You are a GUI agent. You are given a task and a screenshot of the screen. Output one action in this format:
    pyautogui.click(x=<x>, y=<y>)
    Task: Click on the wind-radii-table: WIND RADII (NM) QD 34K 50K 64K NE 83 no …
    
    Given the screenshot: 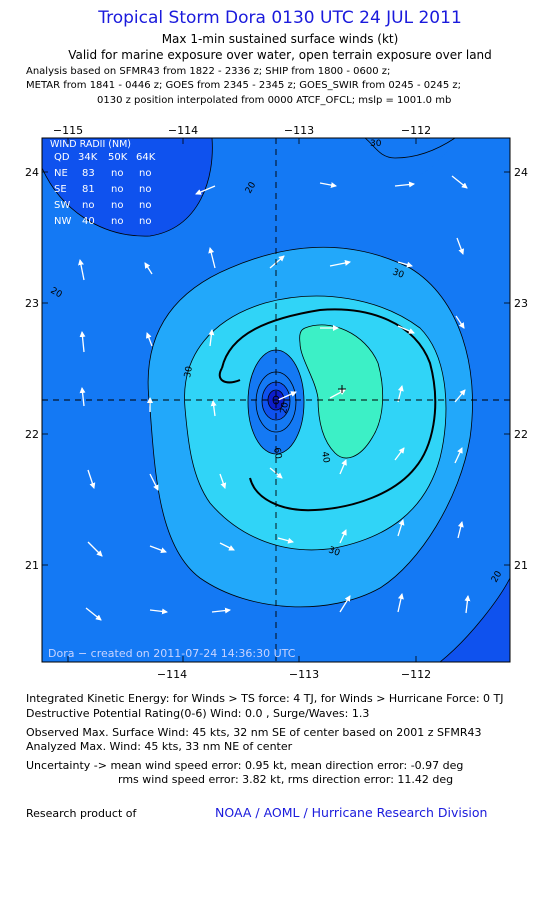 What is the action you would take?
    pyautogui.click(x=103, y=183)
    